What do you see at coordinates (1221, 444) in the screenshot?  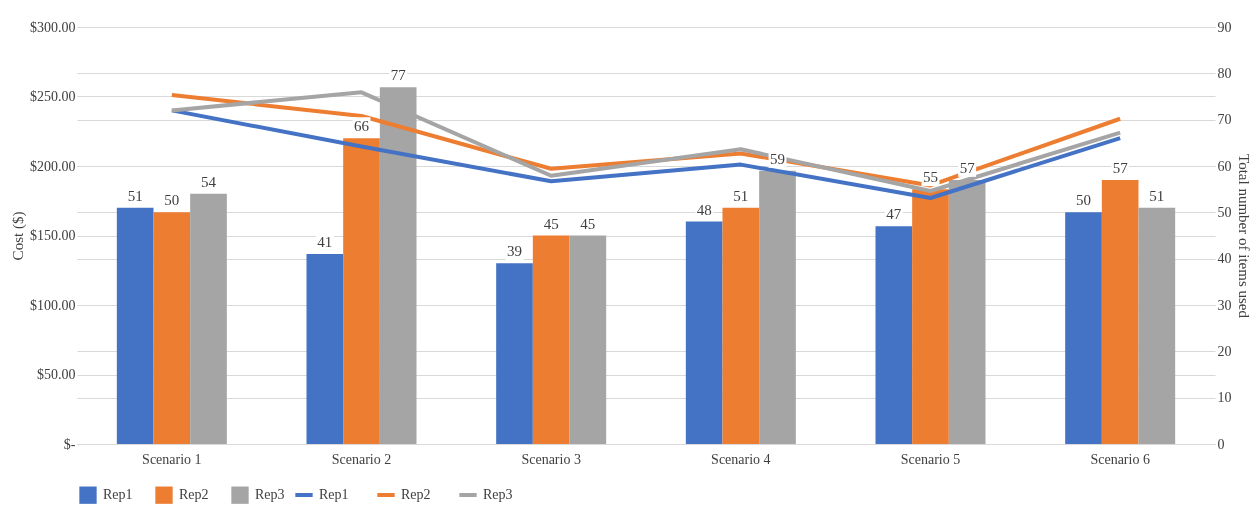 I see `y2-tick-label: 0` at bounding box center [1221, 444].